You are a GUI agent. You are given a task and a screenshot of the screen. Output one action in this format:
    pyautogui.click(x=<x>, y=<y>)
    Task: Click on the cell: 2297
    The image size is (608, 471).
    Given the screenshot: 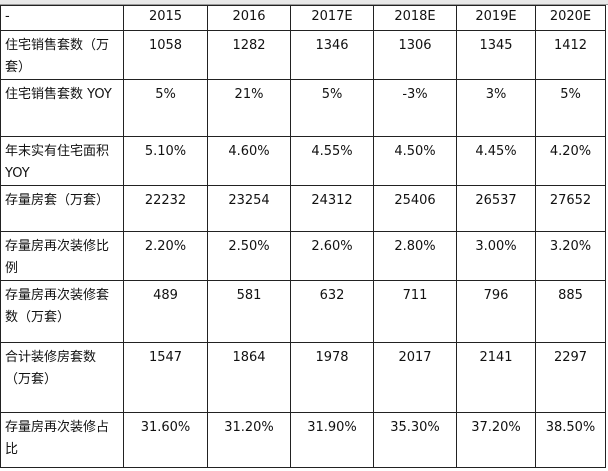 What is the action you would take?
    pyautogui.click(x=570, y=377)
    